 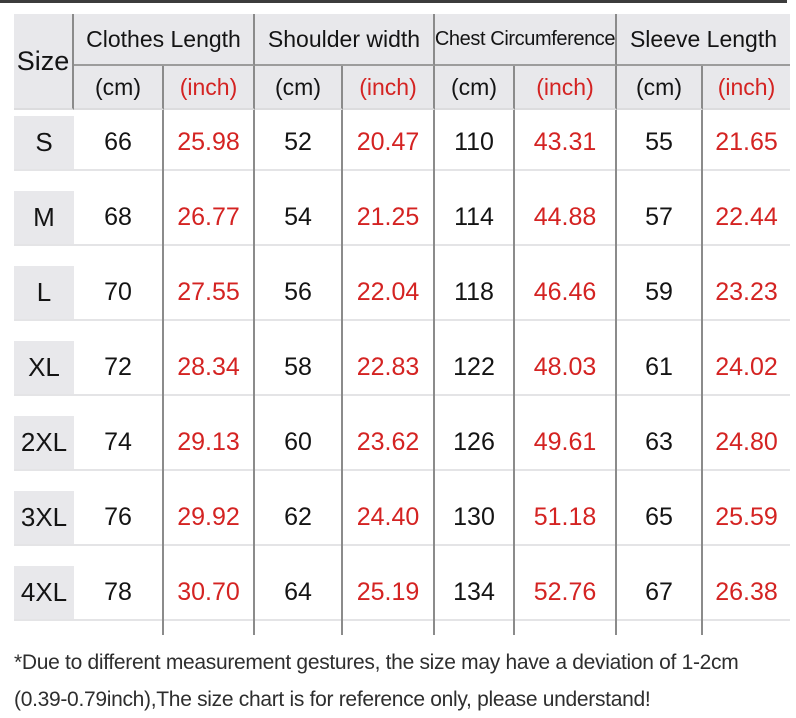 I want to click on table-cell: 63, so click(x=660, y=447).